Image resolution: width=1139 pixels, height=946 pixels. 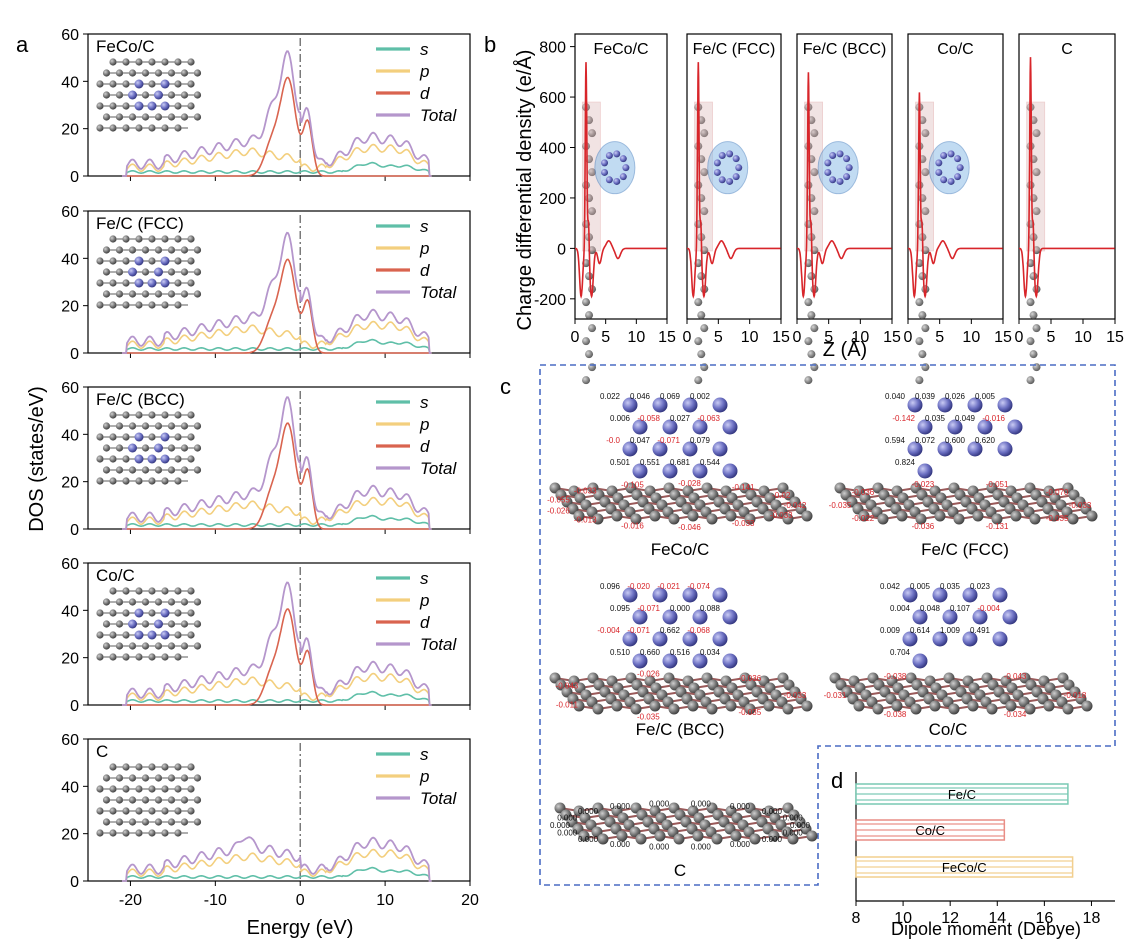 What do you see at coordinates (70, 435) in the screenshot?
I see `dos-ytick-label: 40` at bounding box center [70, 435].